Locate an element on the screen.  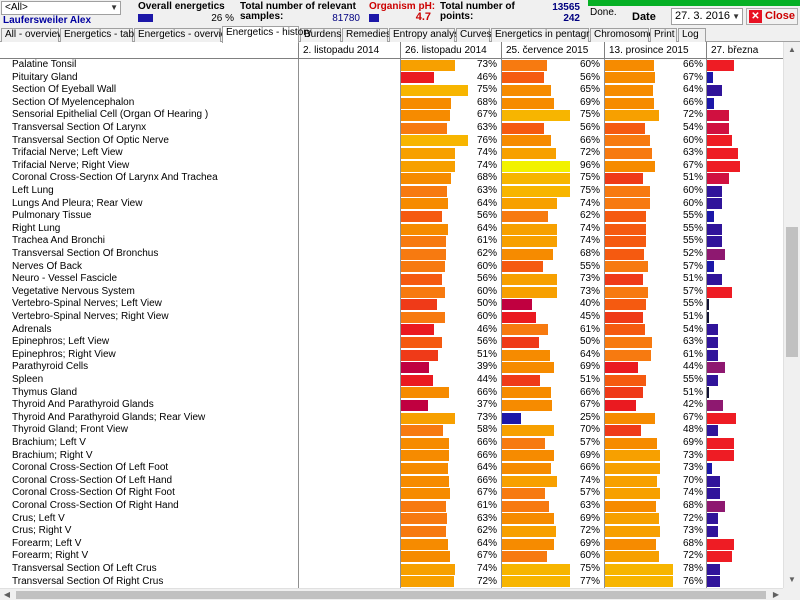
tab-log: Log is located at coordinates (692, 35).